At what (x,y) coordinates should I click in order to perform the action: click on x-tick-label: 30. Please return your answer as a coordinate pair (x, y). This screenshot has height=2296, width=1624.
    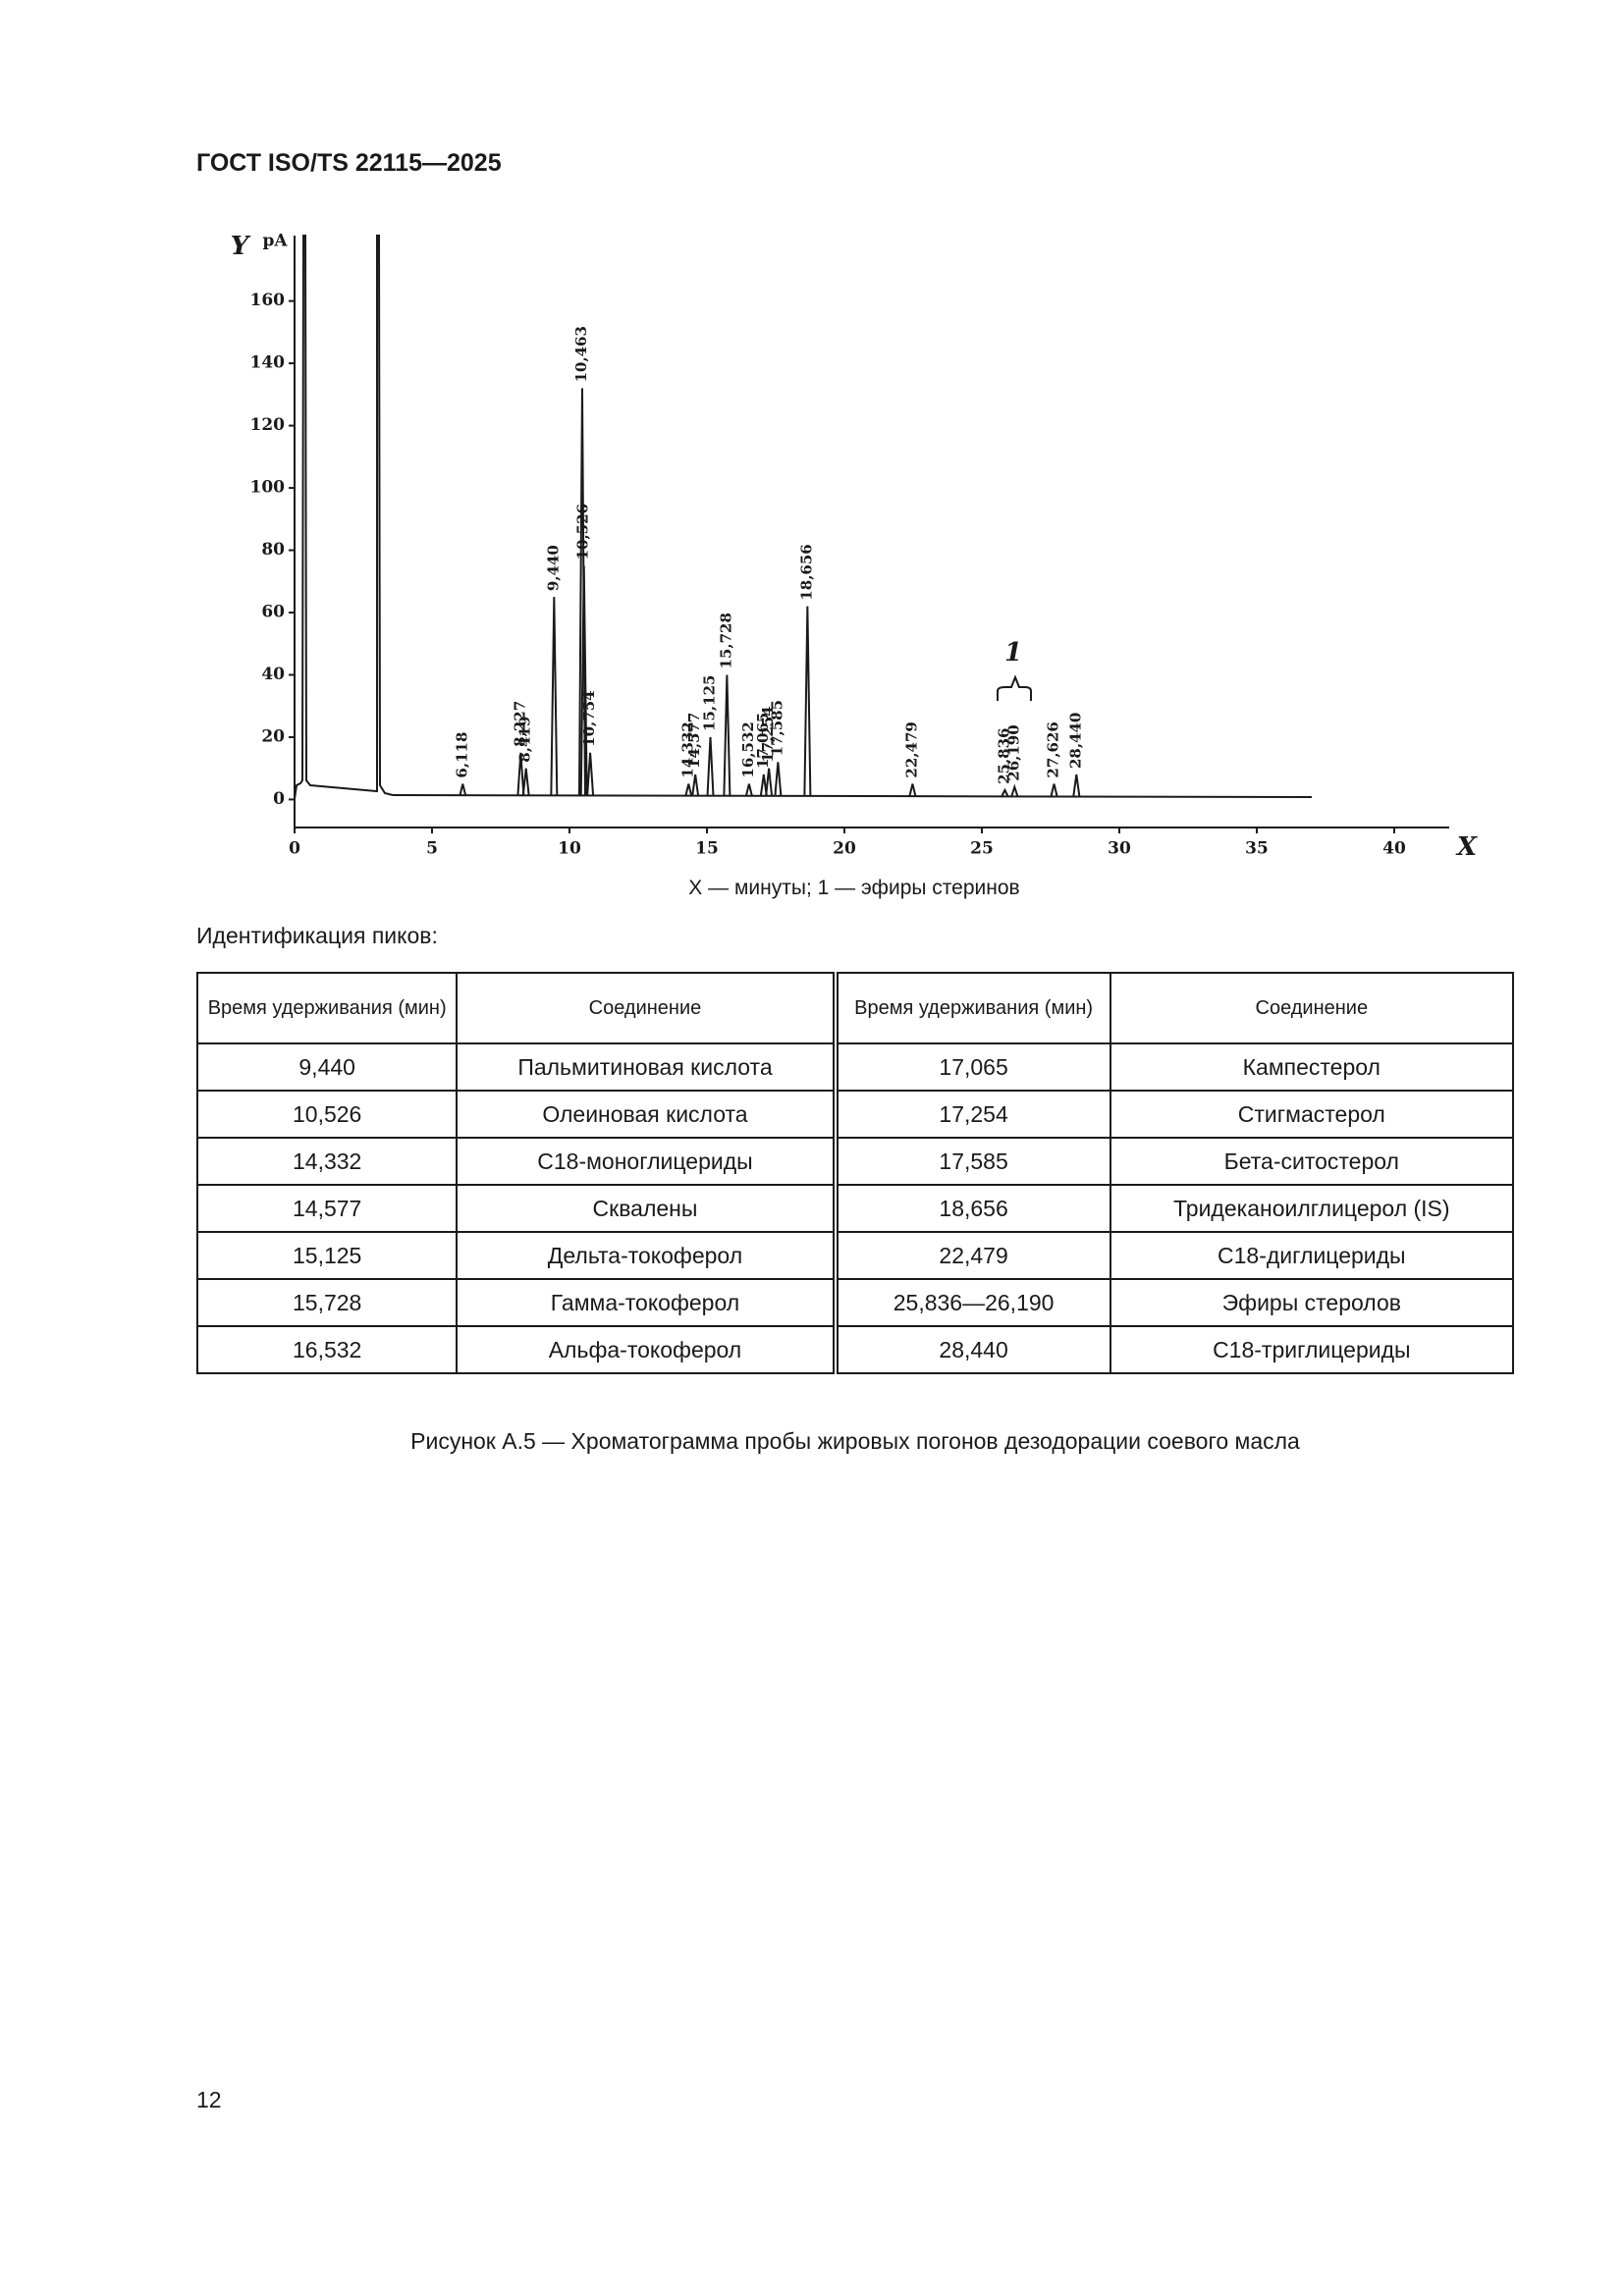
    Looking at the image, I should click on (1119, 849).